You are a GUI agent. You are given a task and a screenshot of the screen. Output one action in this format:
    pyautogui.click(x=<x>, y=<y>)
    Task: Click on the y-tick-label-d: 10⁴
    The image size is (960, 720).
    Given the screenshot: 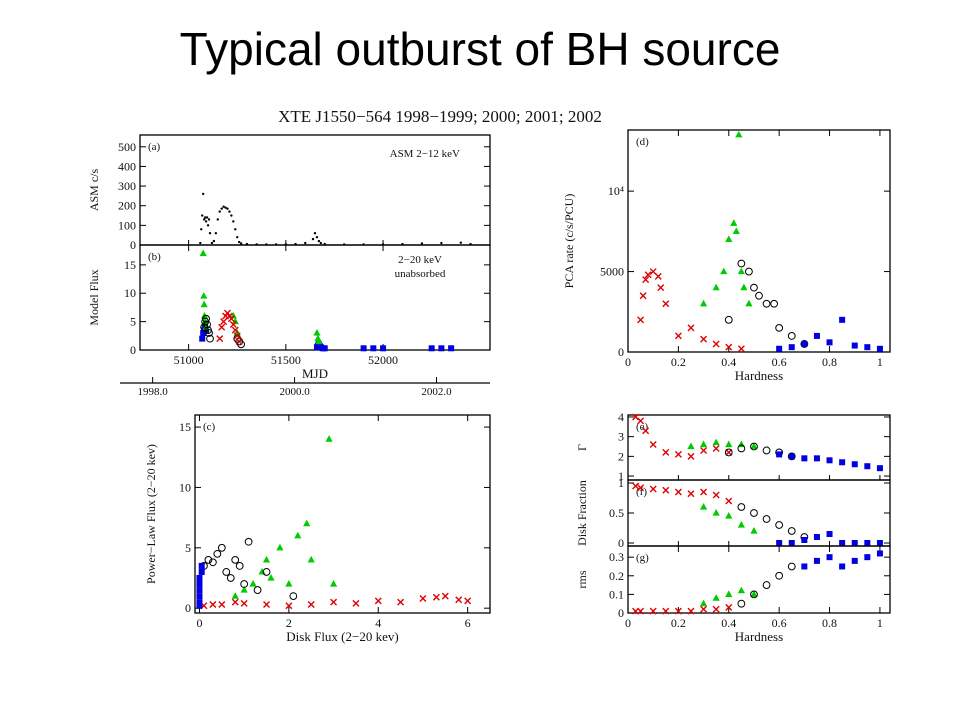 What is the action you would take?
    pyautogui.click(x=616, y=191)
    